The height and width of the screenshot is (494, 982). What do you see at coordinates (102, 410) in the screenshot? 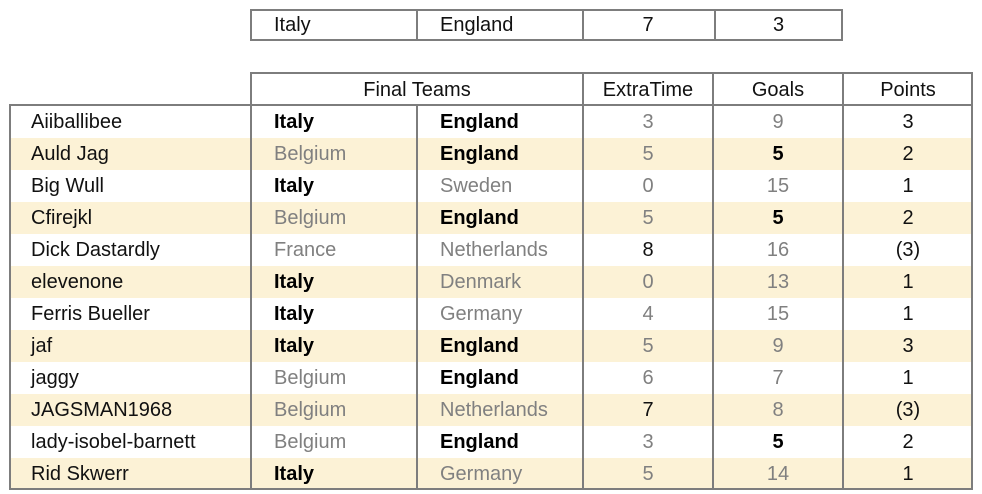
I see `player-name: JAGSMAN1968` at bounding box center [102, 410].